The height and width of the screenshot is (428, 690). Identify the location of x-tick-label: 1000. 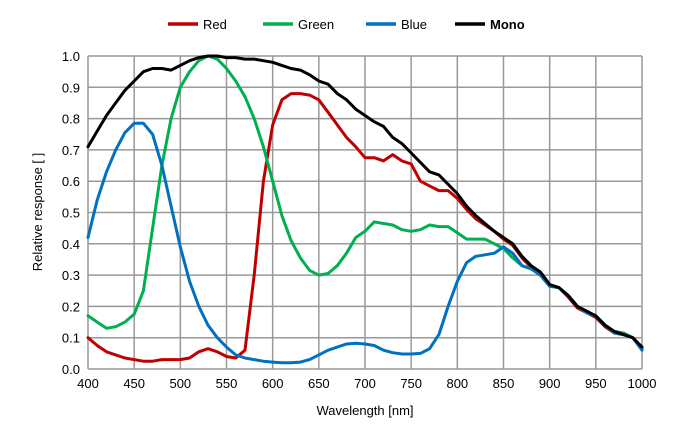
(642, 383).